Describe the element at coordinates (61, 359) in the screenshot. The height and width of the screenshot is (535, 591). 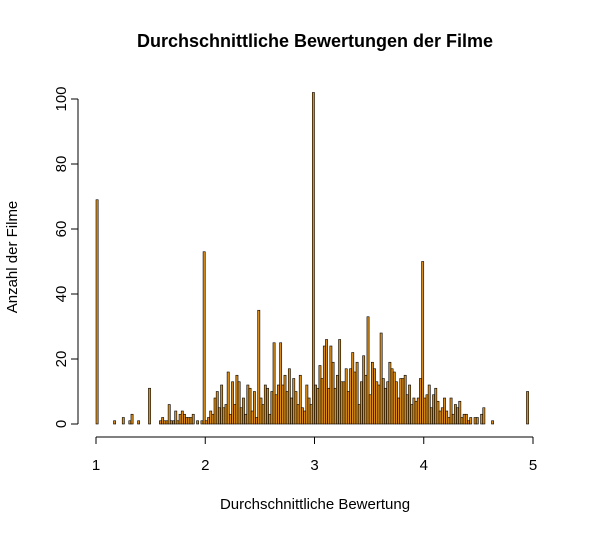
I see `y-tick-label: 20` at that location.